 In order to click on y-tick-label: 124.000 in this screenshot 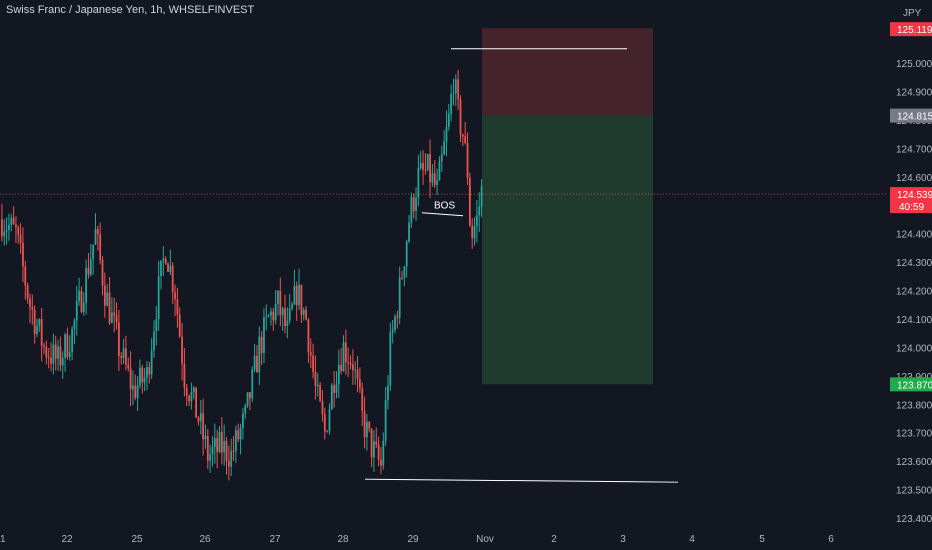, I will do `click(914, 348)`.